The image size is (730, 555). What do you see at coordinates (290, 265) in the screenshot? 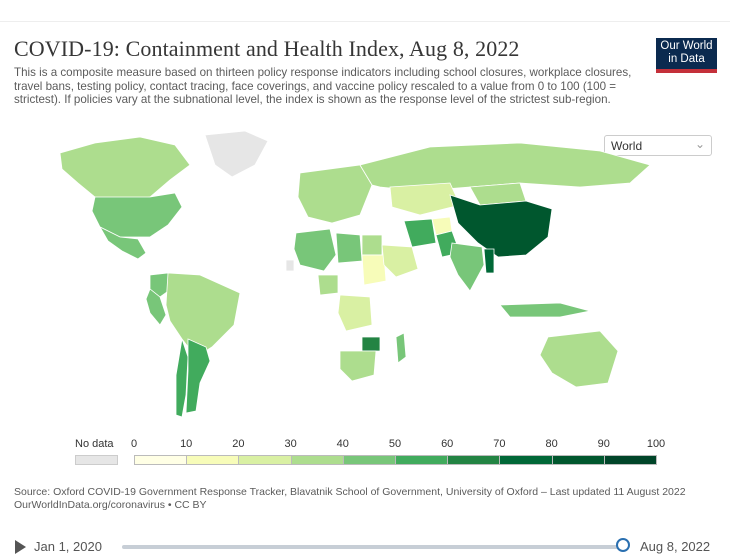
I see `country-western-sahara` at bounding box center [290, 265].